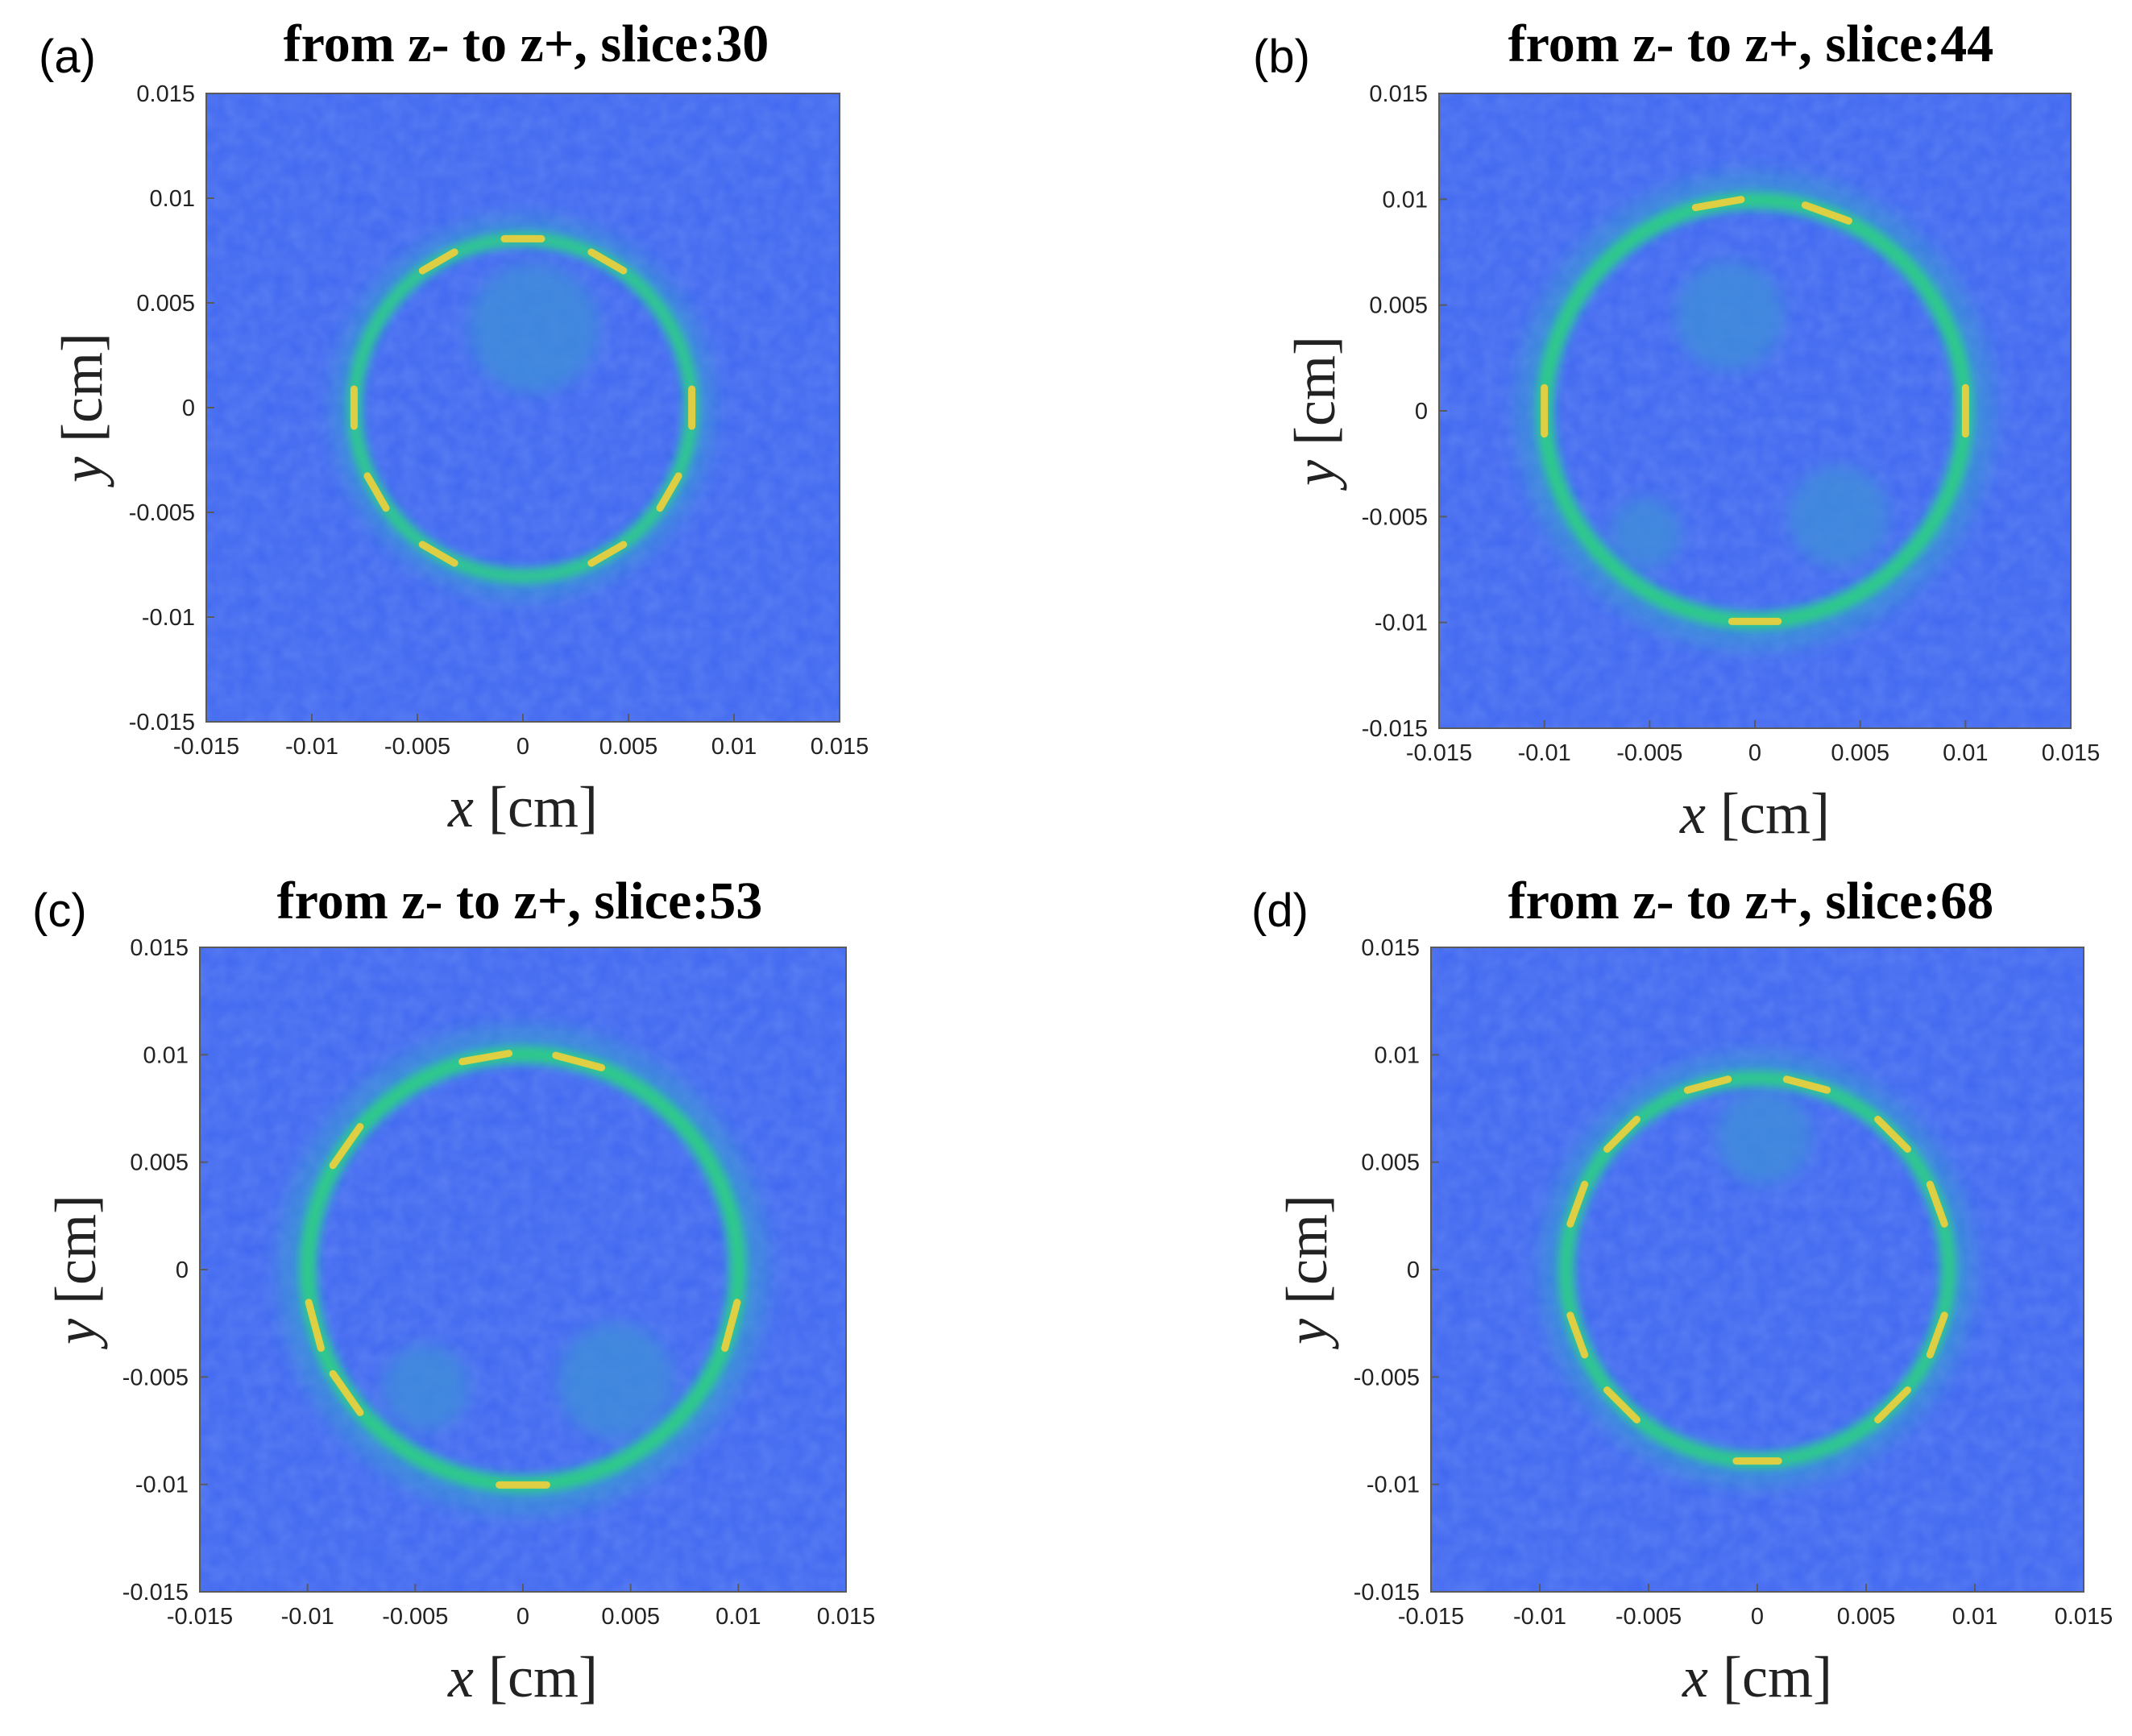 The height and width of the screenshot is (1736, 2132). What do you see at coordinates (156, 1377) in the screenshot?
I see `y-tick-label: -0.005` at bounding box center [156, 1377].